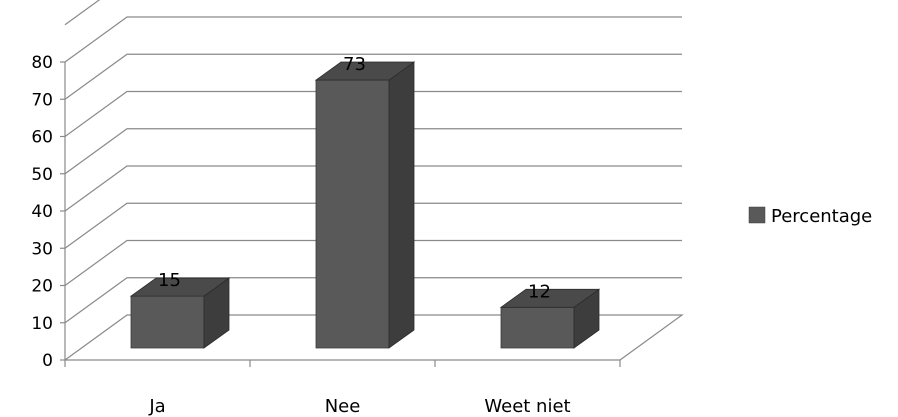 This screenshot has height=417, width=898. I want to click on y-tick-label: 10, so click(42, 324).